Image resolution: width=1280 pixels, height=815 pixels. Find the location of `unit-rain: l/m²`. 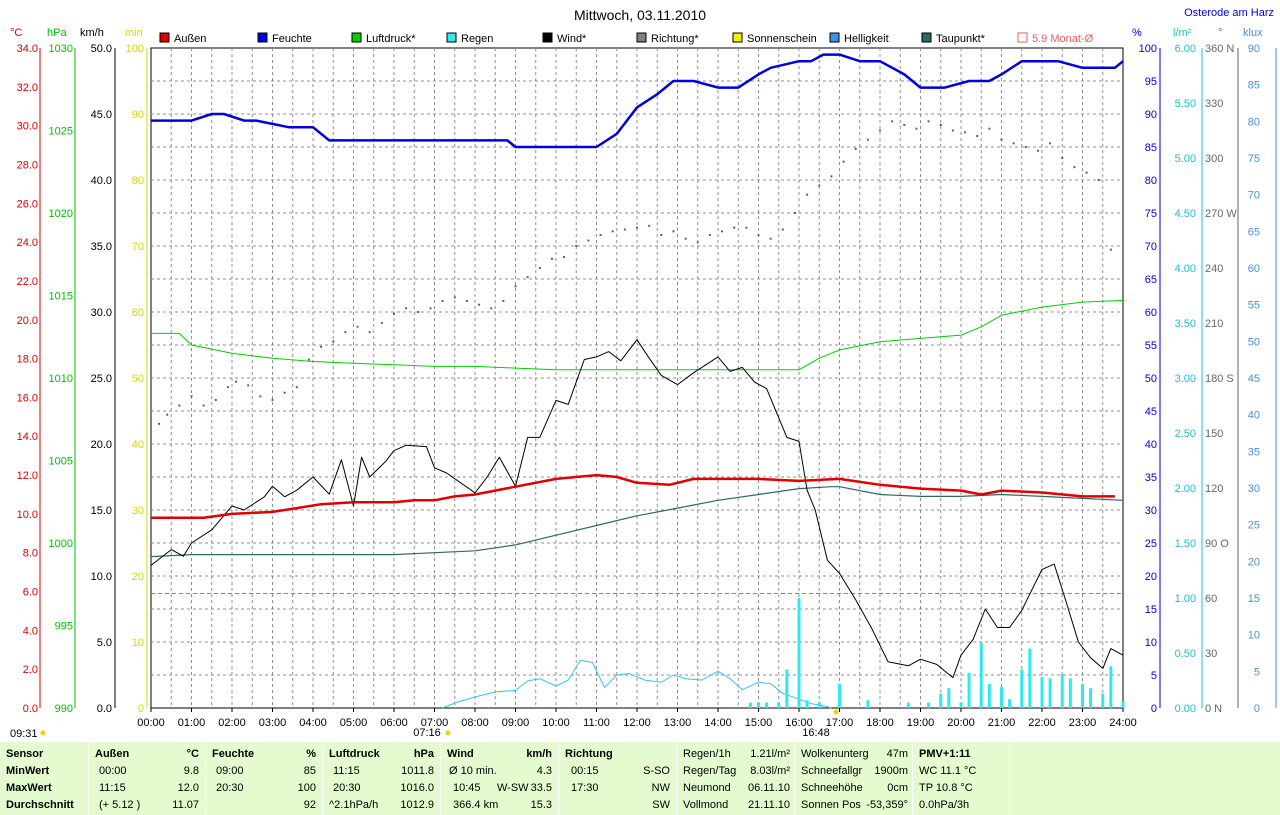

unit-rain: l/m² is located at coordinates (1182, 33).